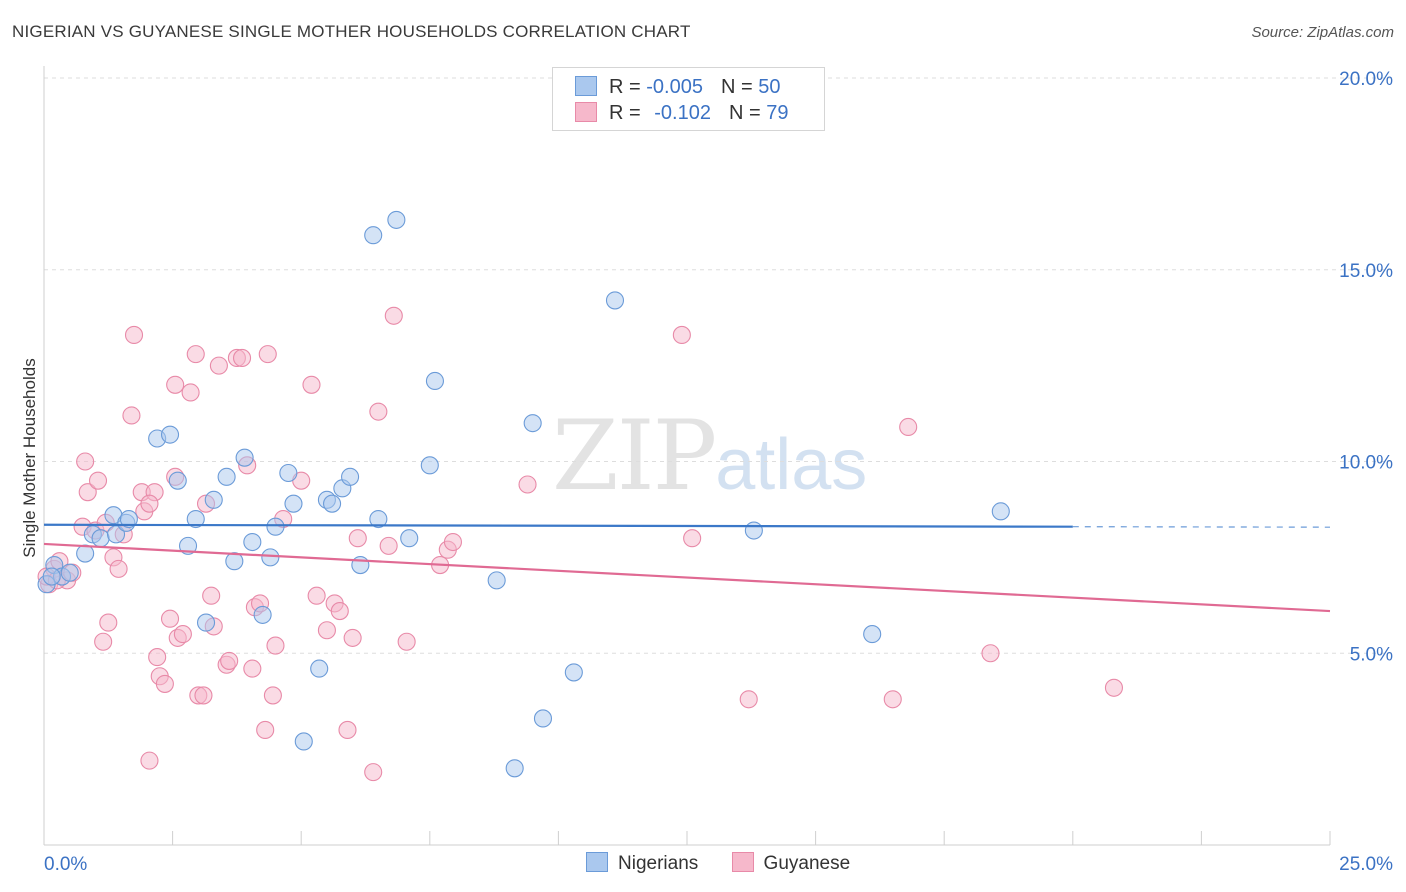 This screenshot has width=1406, height=892. I want to click on watermark: ZIPatlas, so click(709, 456).